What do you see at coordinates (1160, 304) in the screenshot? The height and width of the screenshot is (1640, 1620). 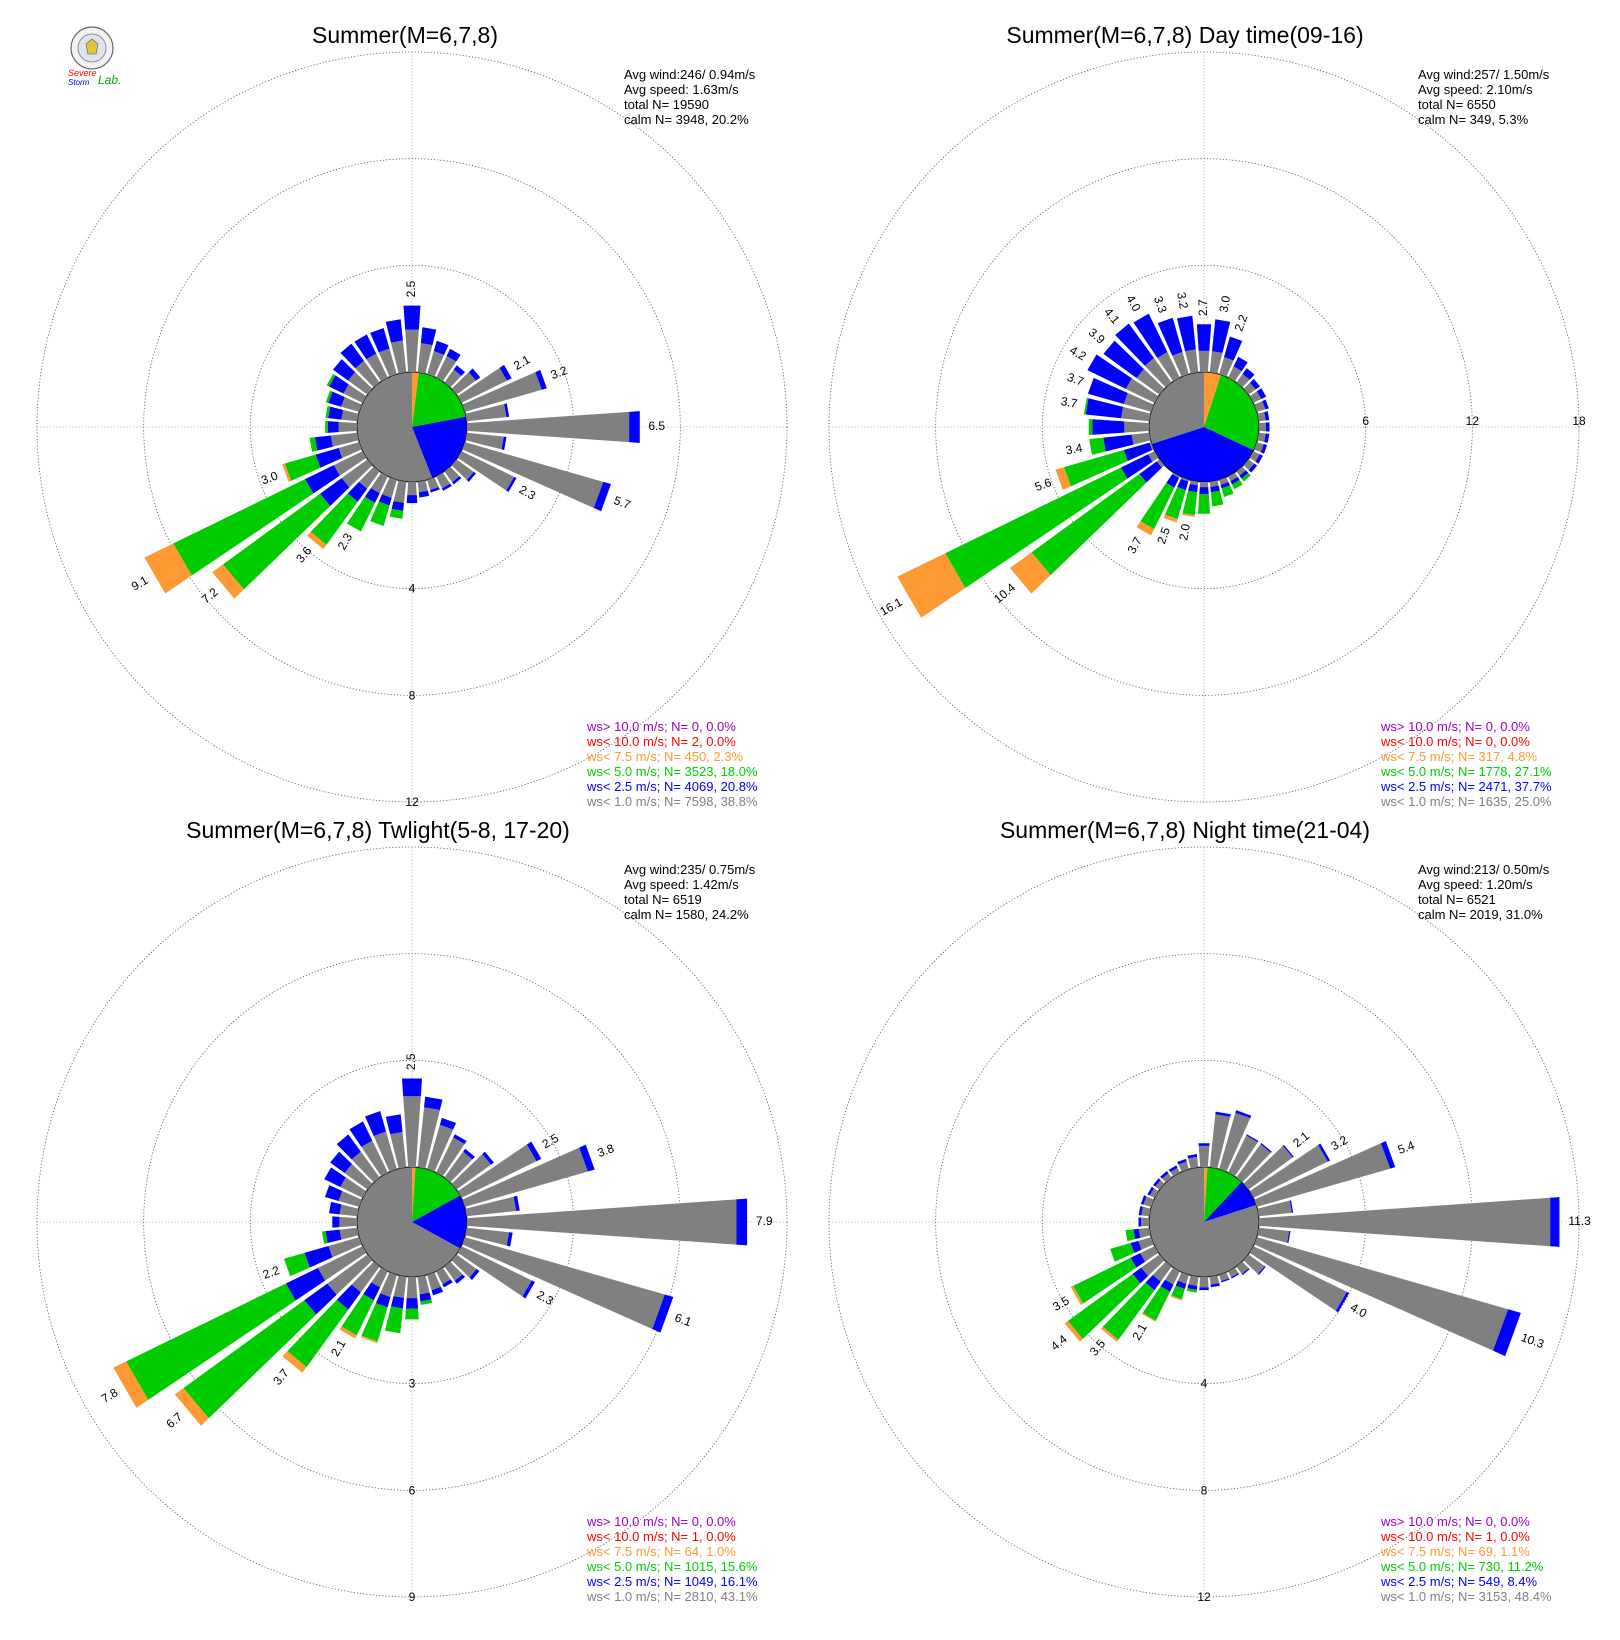 I see `bar-label: 3.3` at bounding box center [1160, 304].